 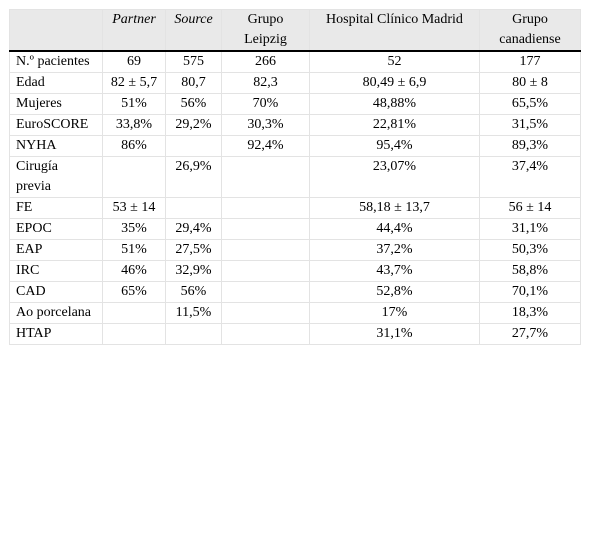 I want to click on table-cell: 65%, so click(x=134, y=292).